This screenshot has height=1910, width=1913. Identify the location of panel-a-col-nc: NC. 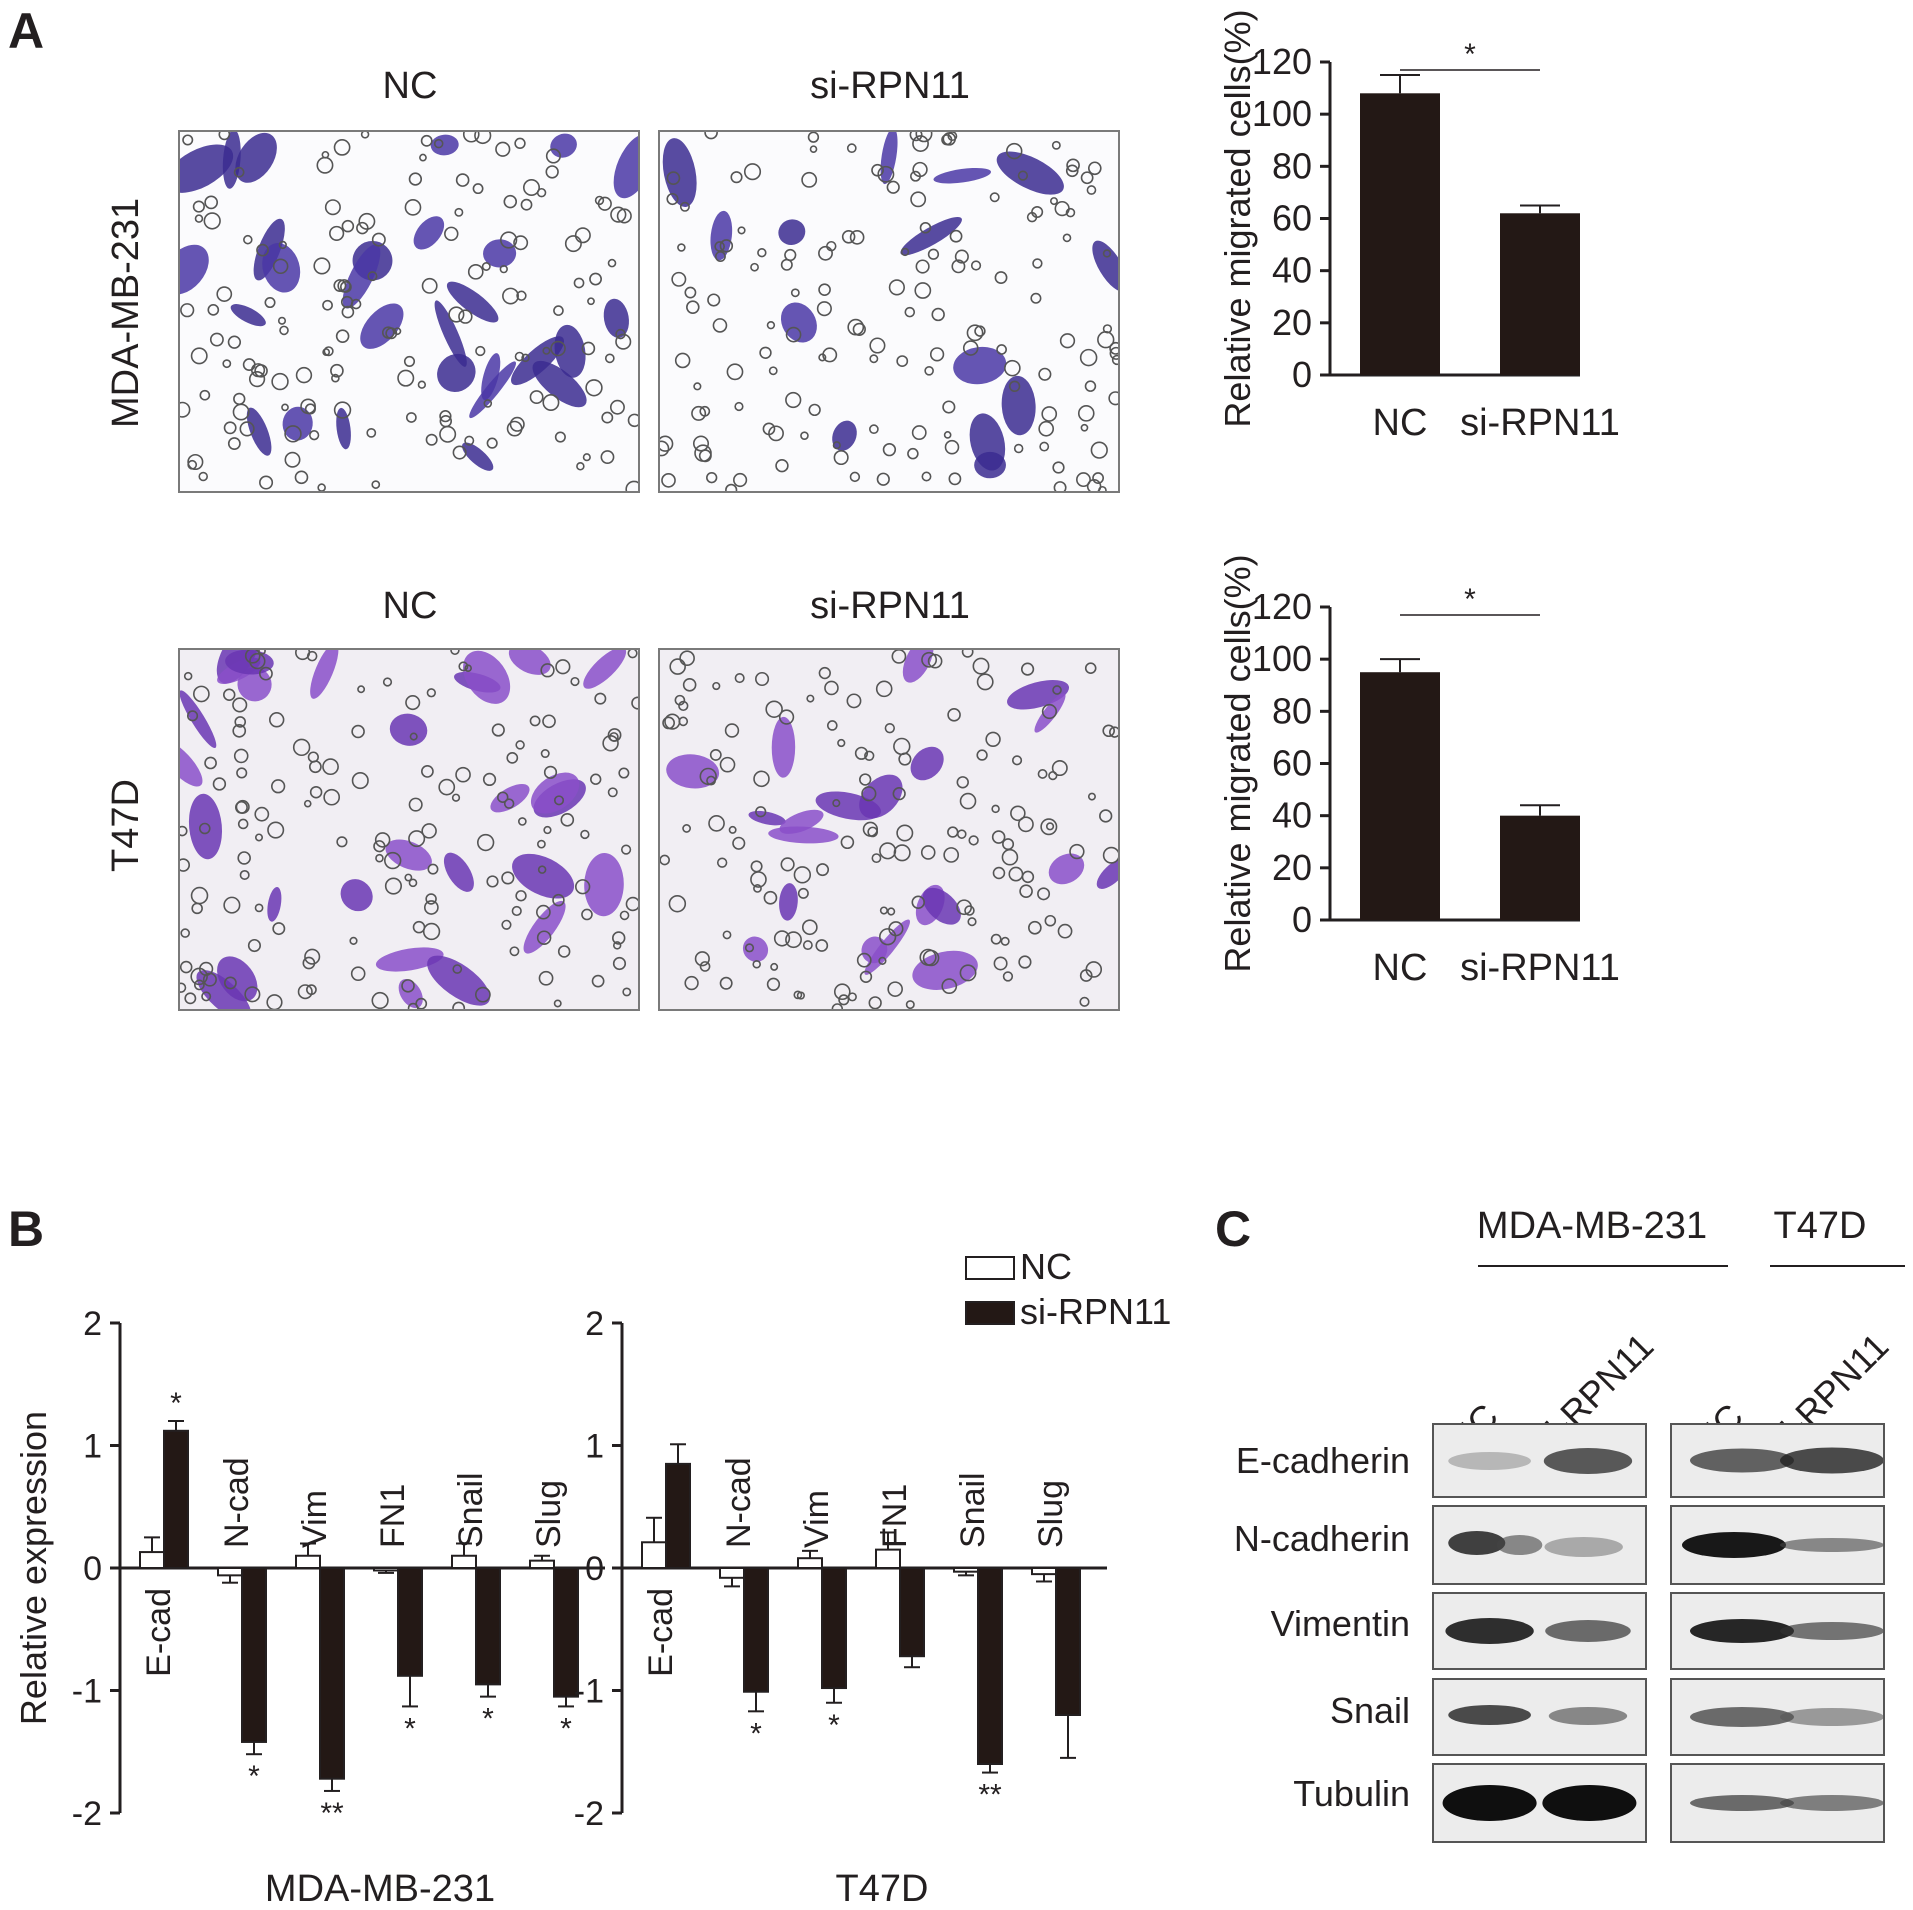
(410, 86).